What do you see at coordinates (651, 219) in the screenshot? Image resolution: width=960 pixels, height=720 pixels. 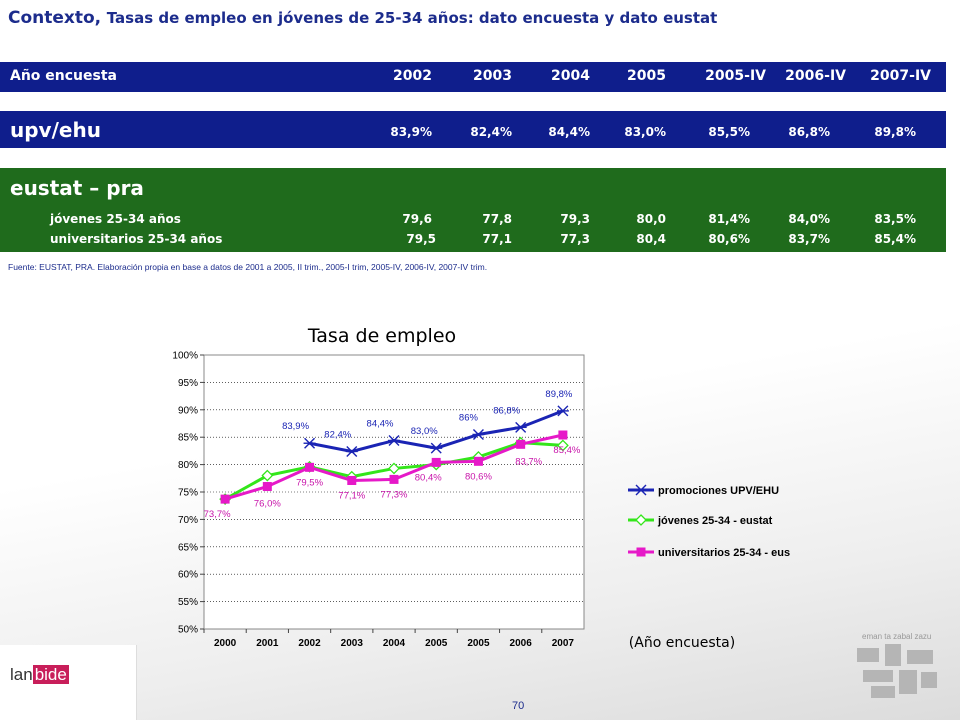 I see `eustat-row-value: 80,0` at bounding box center [651, 219].